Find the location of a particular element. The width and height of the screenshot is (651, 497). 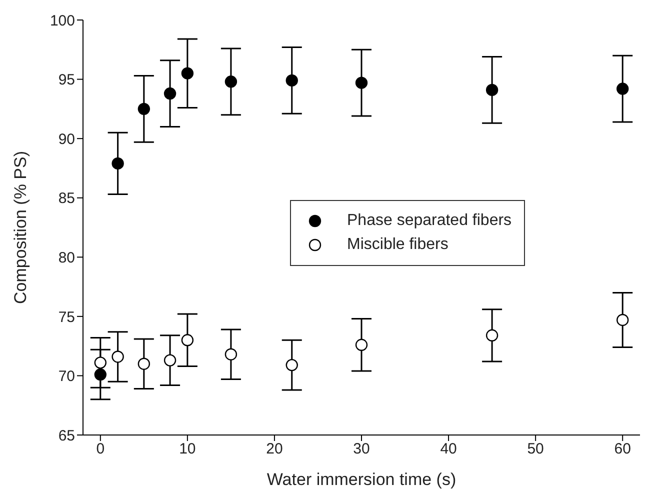

y-axis-title: Composition (% PS) is located at coordinates (20, 227).